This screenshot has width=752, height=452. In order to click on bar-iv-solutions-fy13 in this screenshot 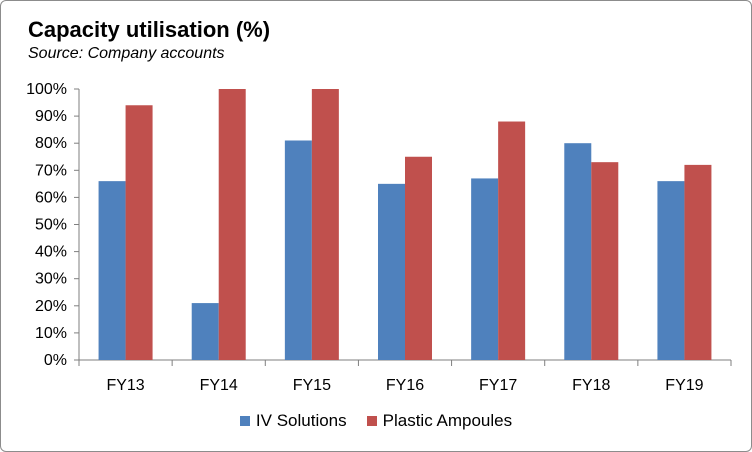, I will do `click(112, 270)`.